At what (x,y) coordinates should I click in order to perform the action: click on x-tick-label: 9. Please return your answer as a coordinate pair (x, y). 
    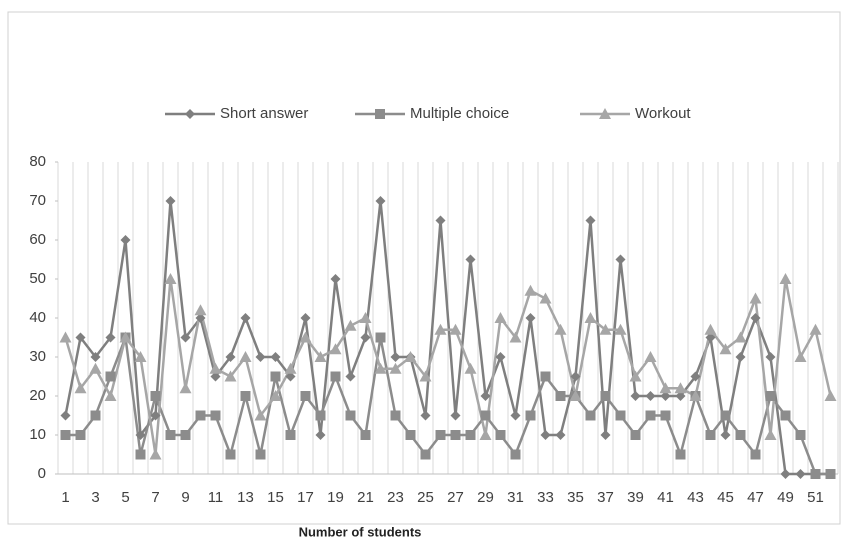
    Looking at the image, I should click on (185, 497).